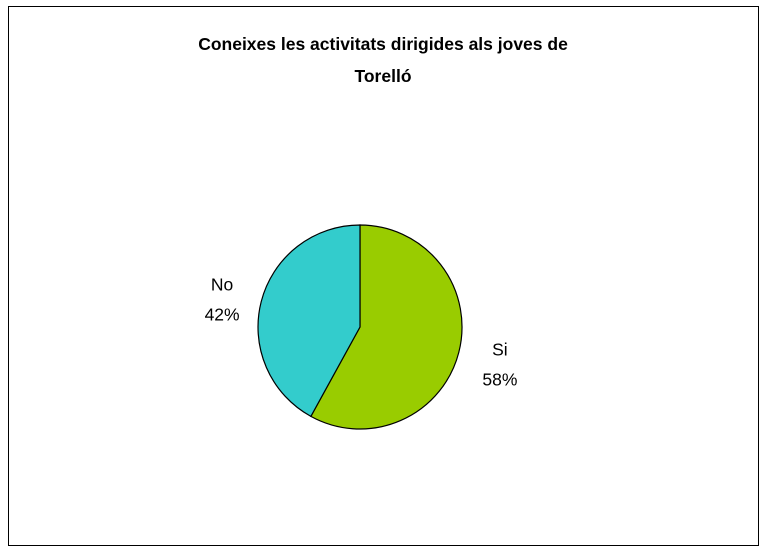  Describe the element at coordinates (222, 300) in the screenshot. I see `data-label-no: No 42%` at that location.